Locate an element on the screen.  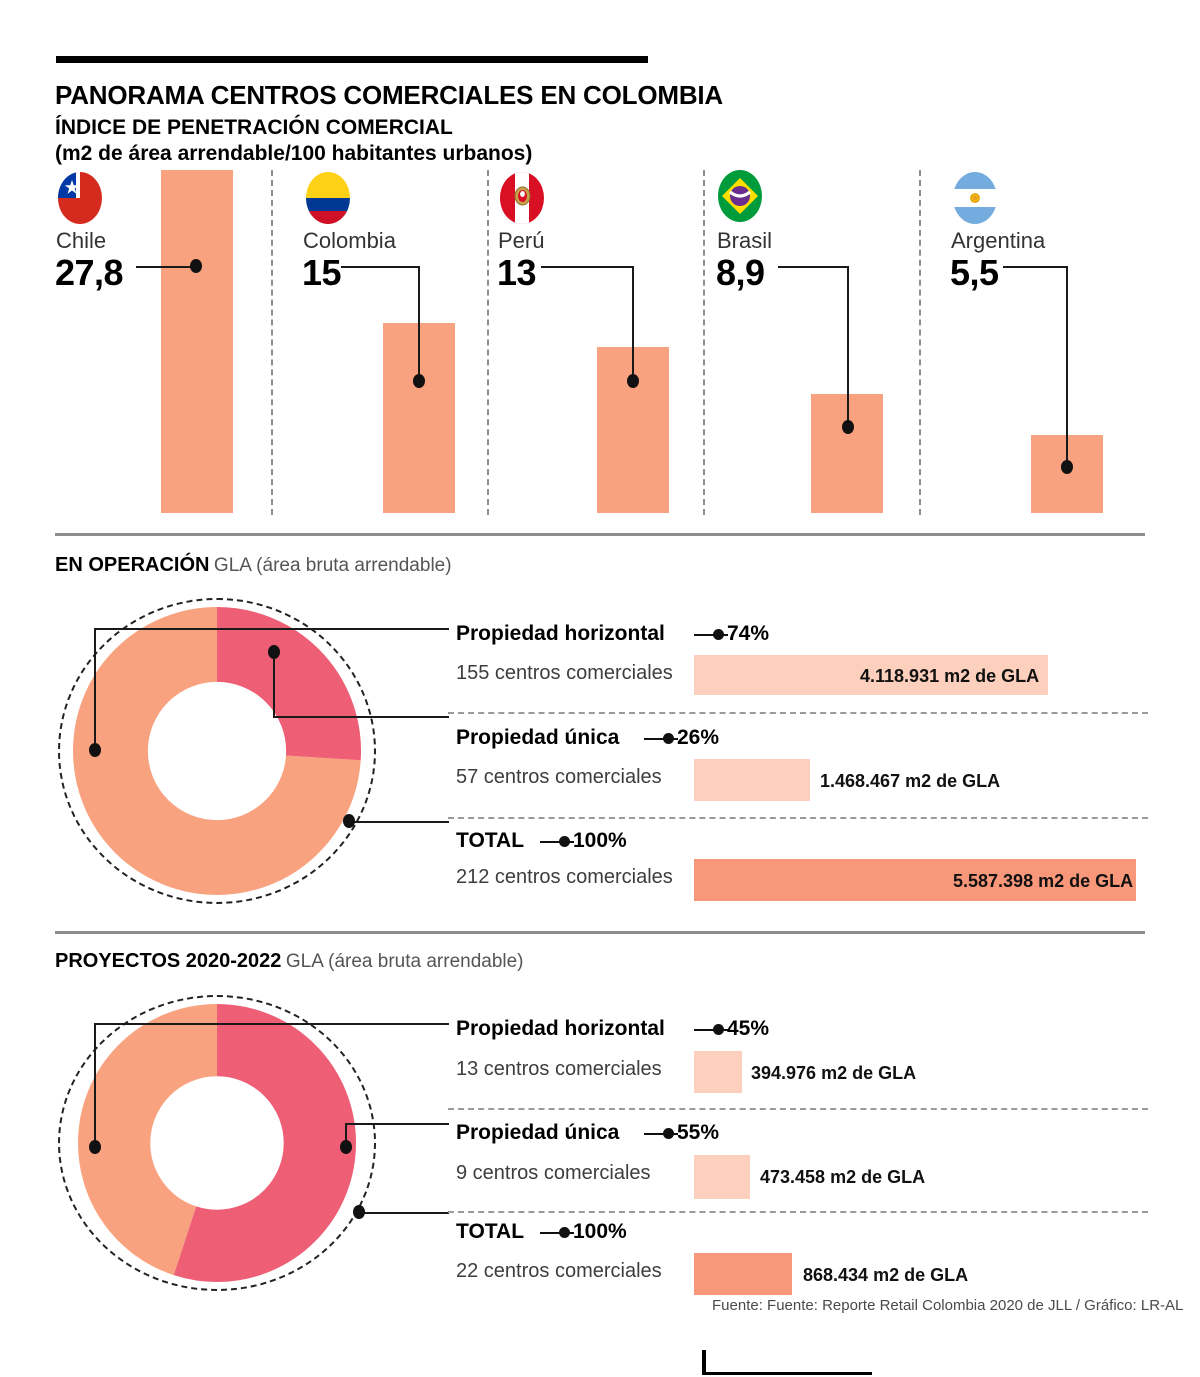
legend-centers-ph-proyectos: 13 centros comerciales is located at coordinates (559, 1069).